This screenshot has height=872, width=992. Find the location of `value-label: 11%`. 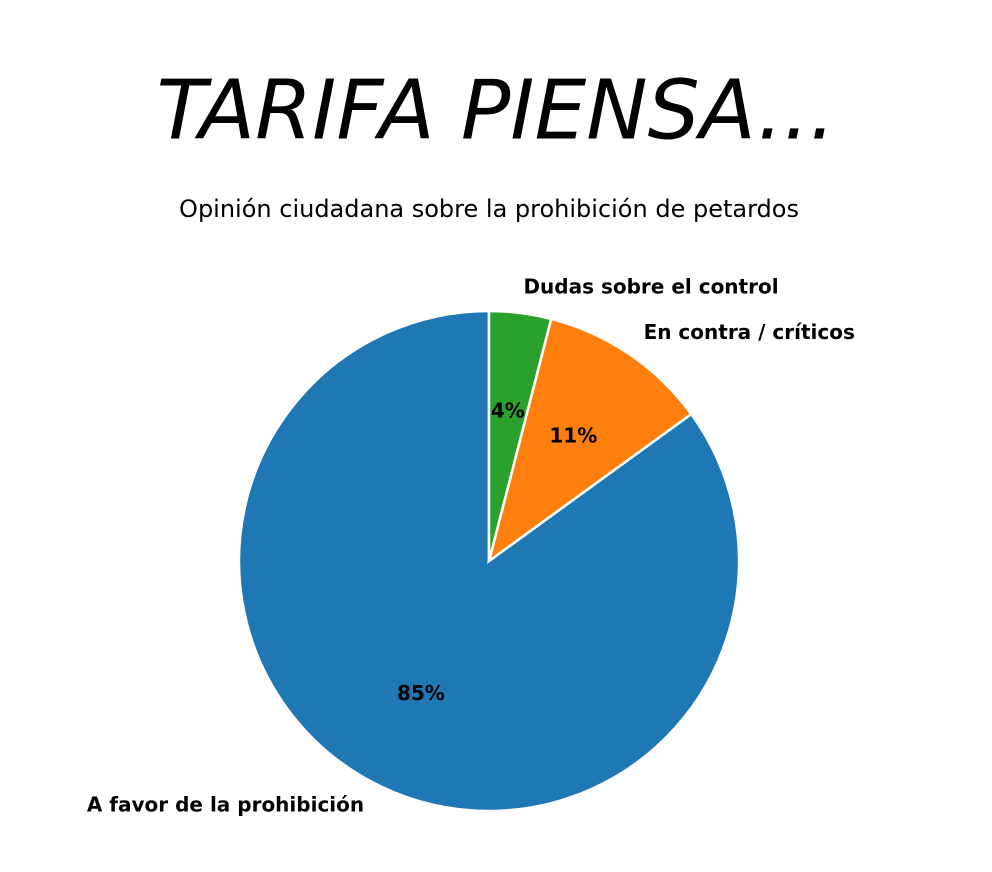

value-label: 11% is located at coordinates (573, 435).